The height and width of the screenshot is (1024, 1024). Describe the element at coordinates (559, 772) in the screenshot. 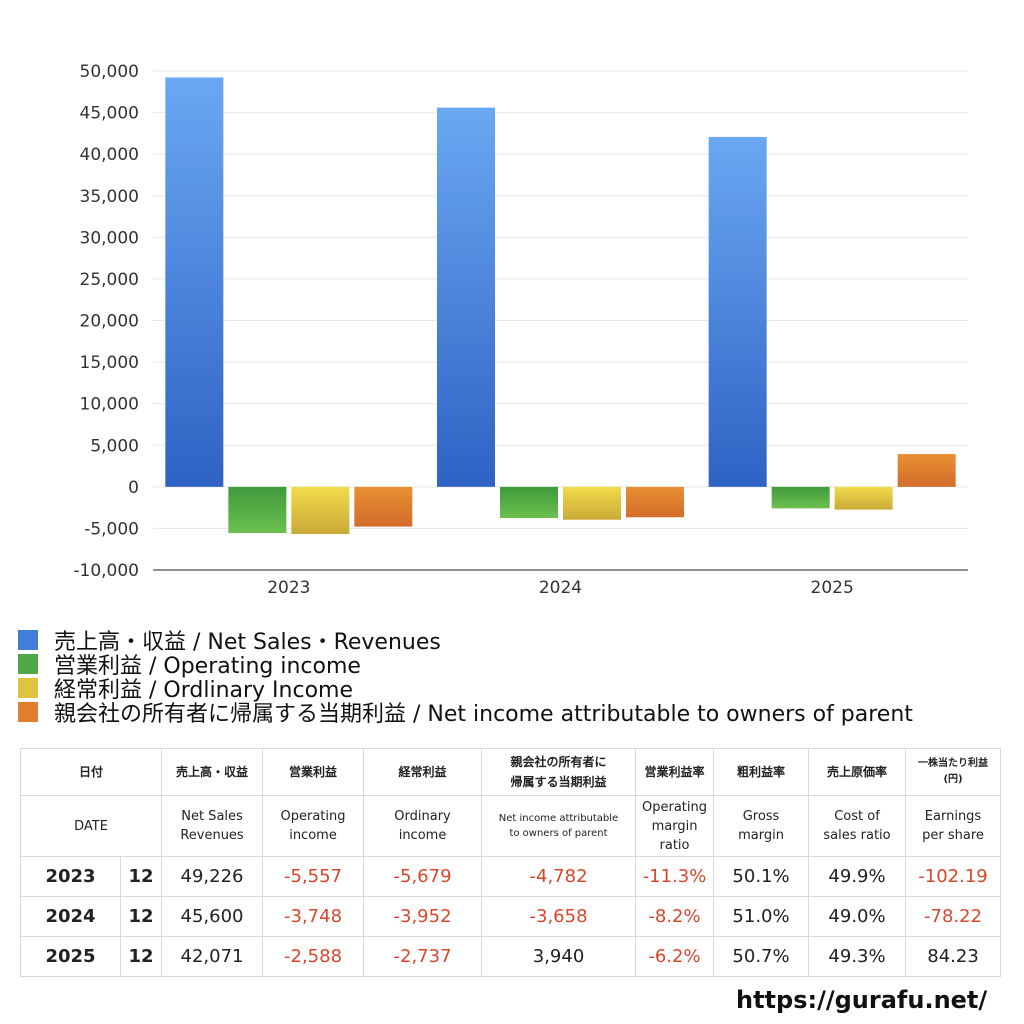

I see `header-net-jp: 親会社の所有者に 帰属する当期利益` at that location.